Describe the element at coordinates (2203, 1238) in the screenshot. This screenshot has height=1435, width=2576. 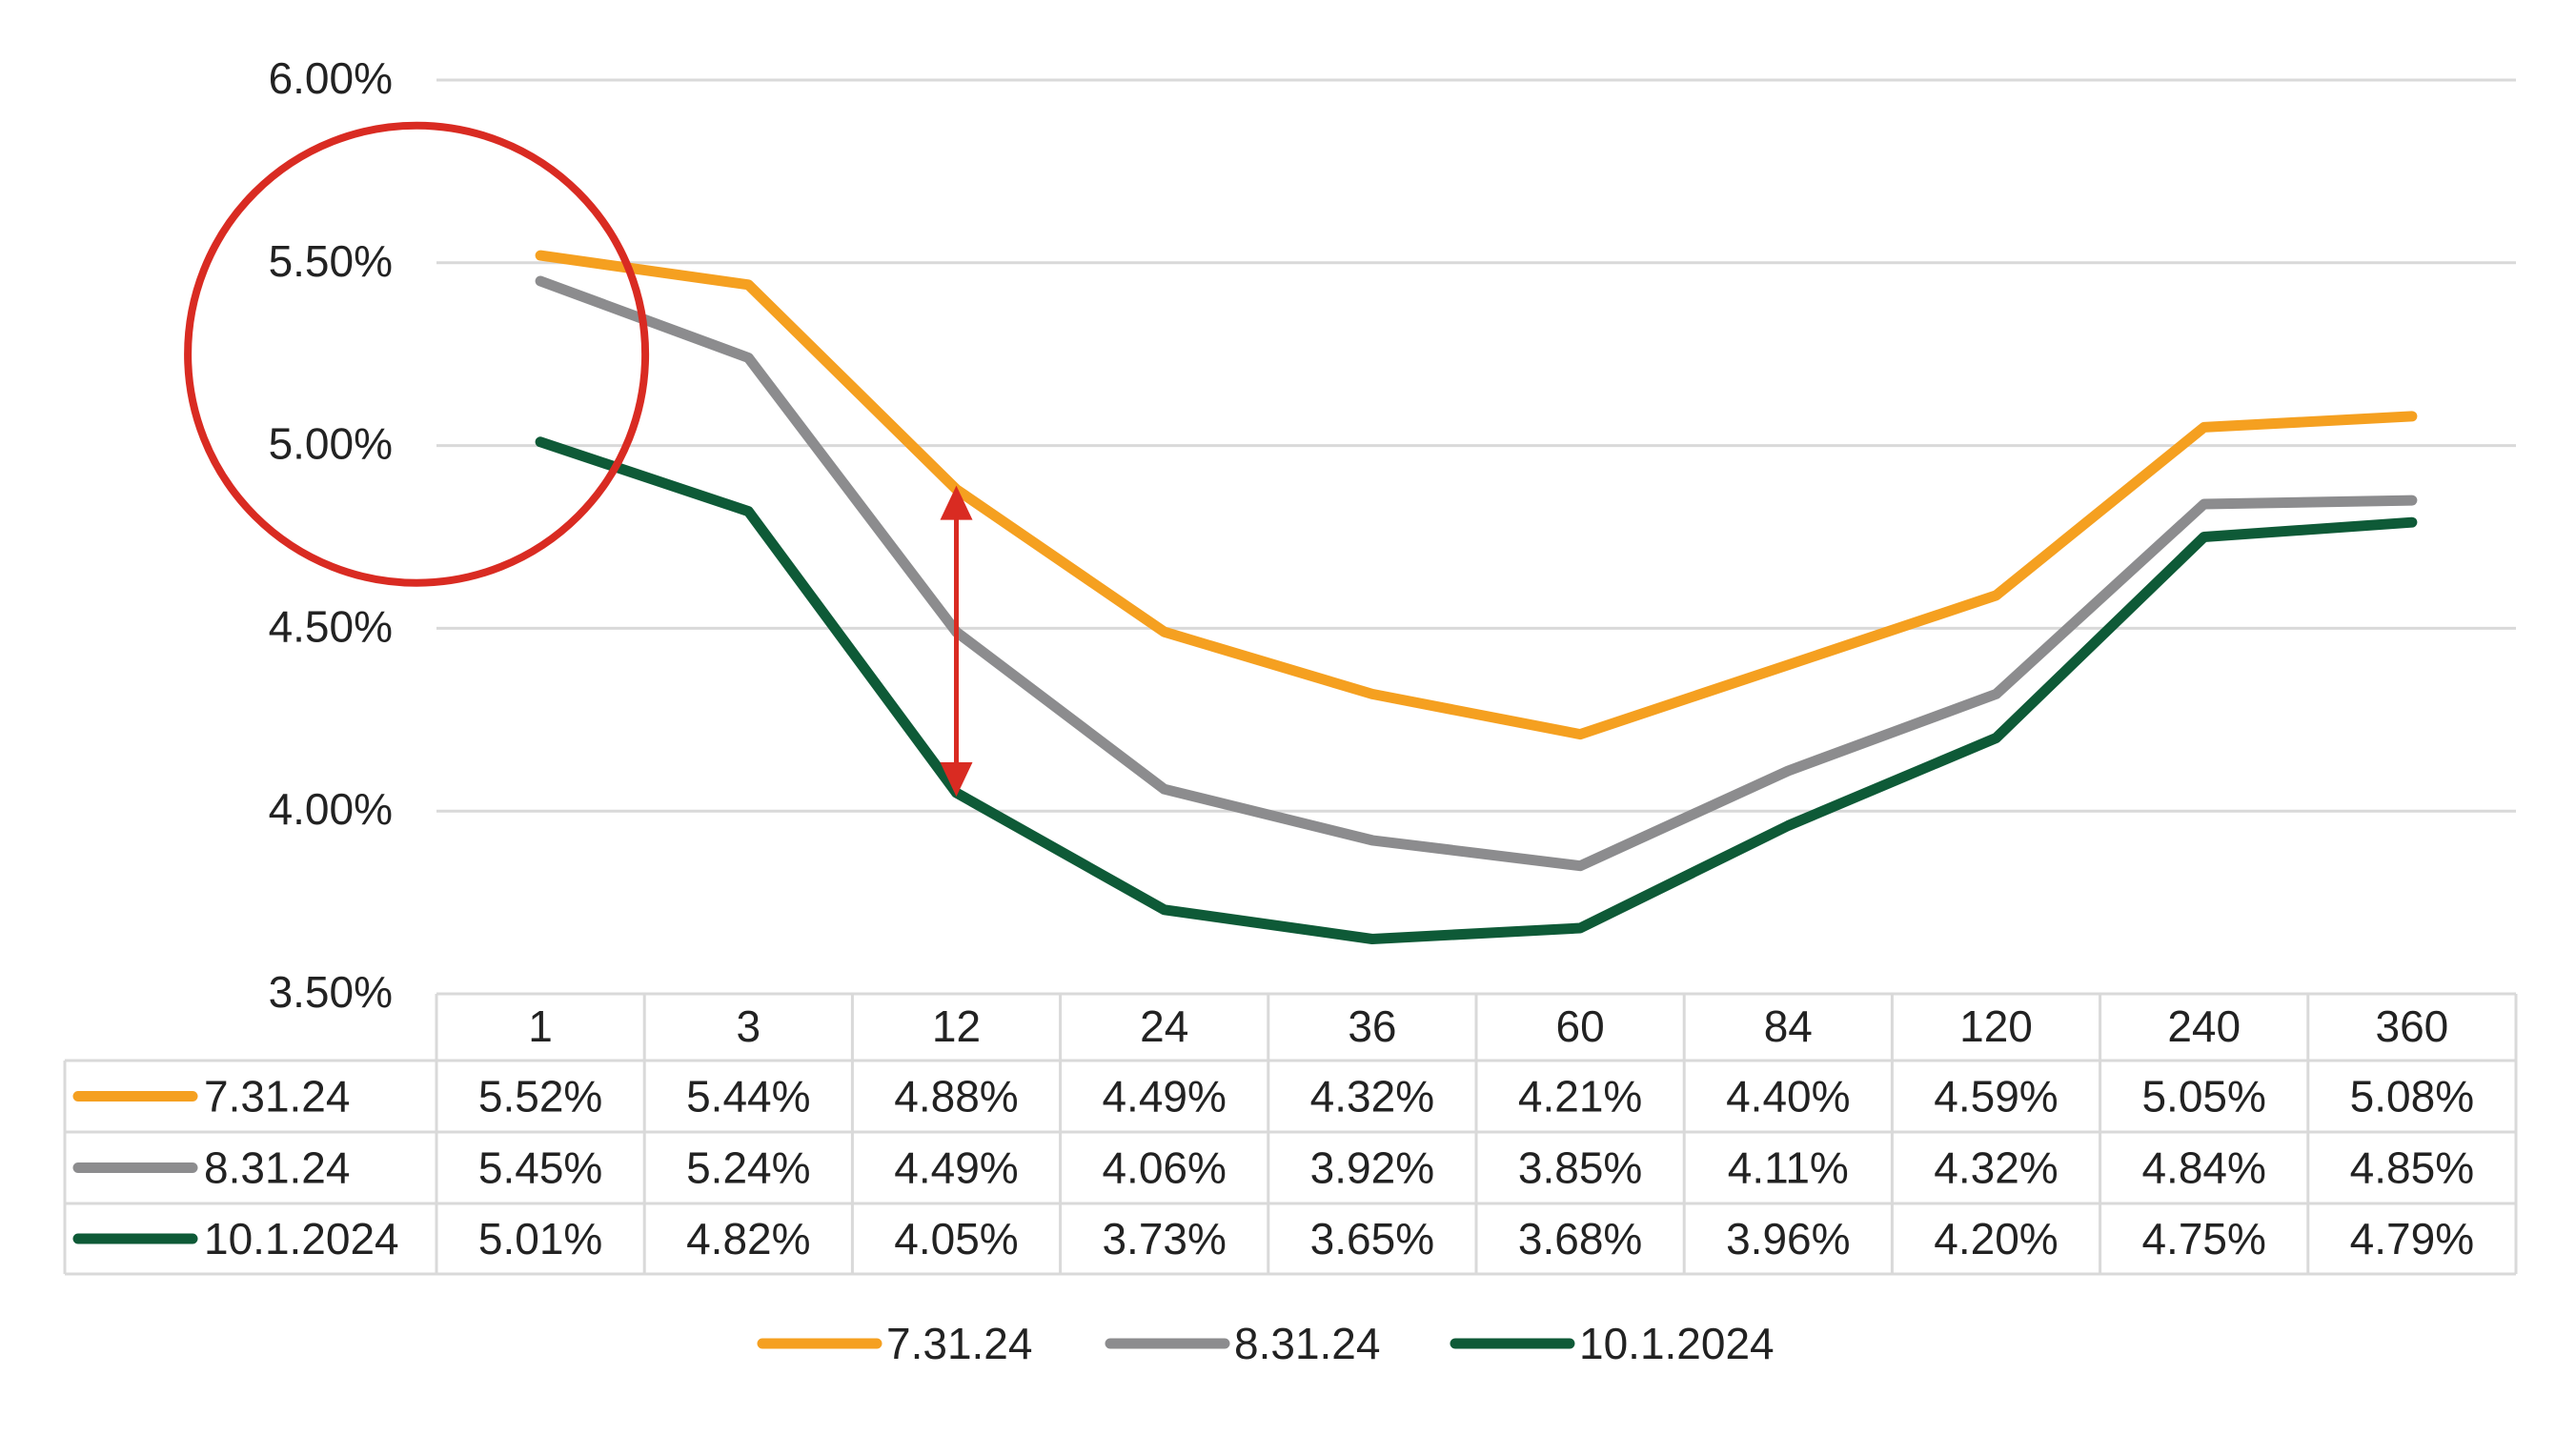
I see `table-value-cell: 4.75%` at that location.